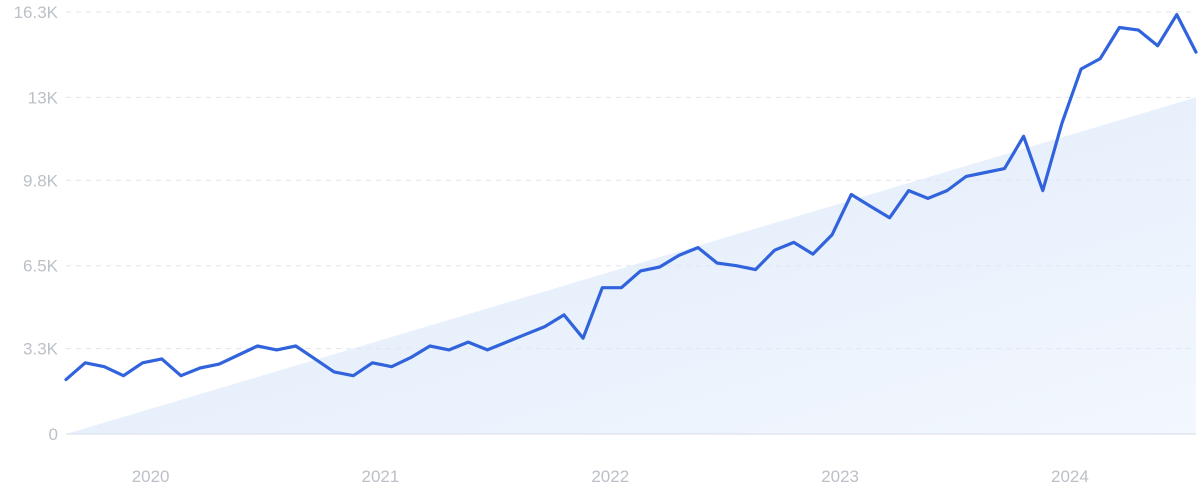 The width and height of the screenshot is (1200, 499). Describe the element at coordinates (610, 476) in the screenshot. I see `x-tick-label: 2022` at that location.